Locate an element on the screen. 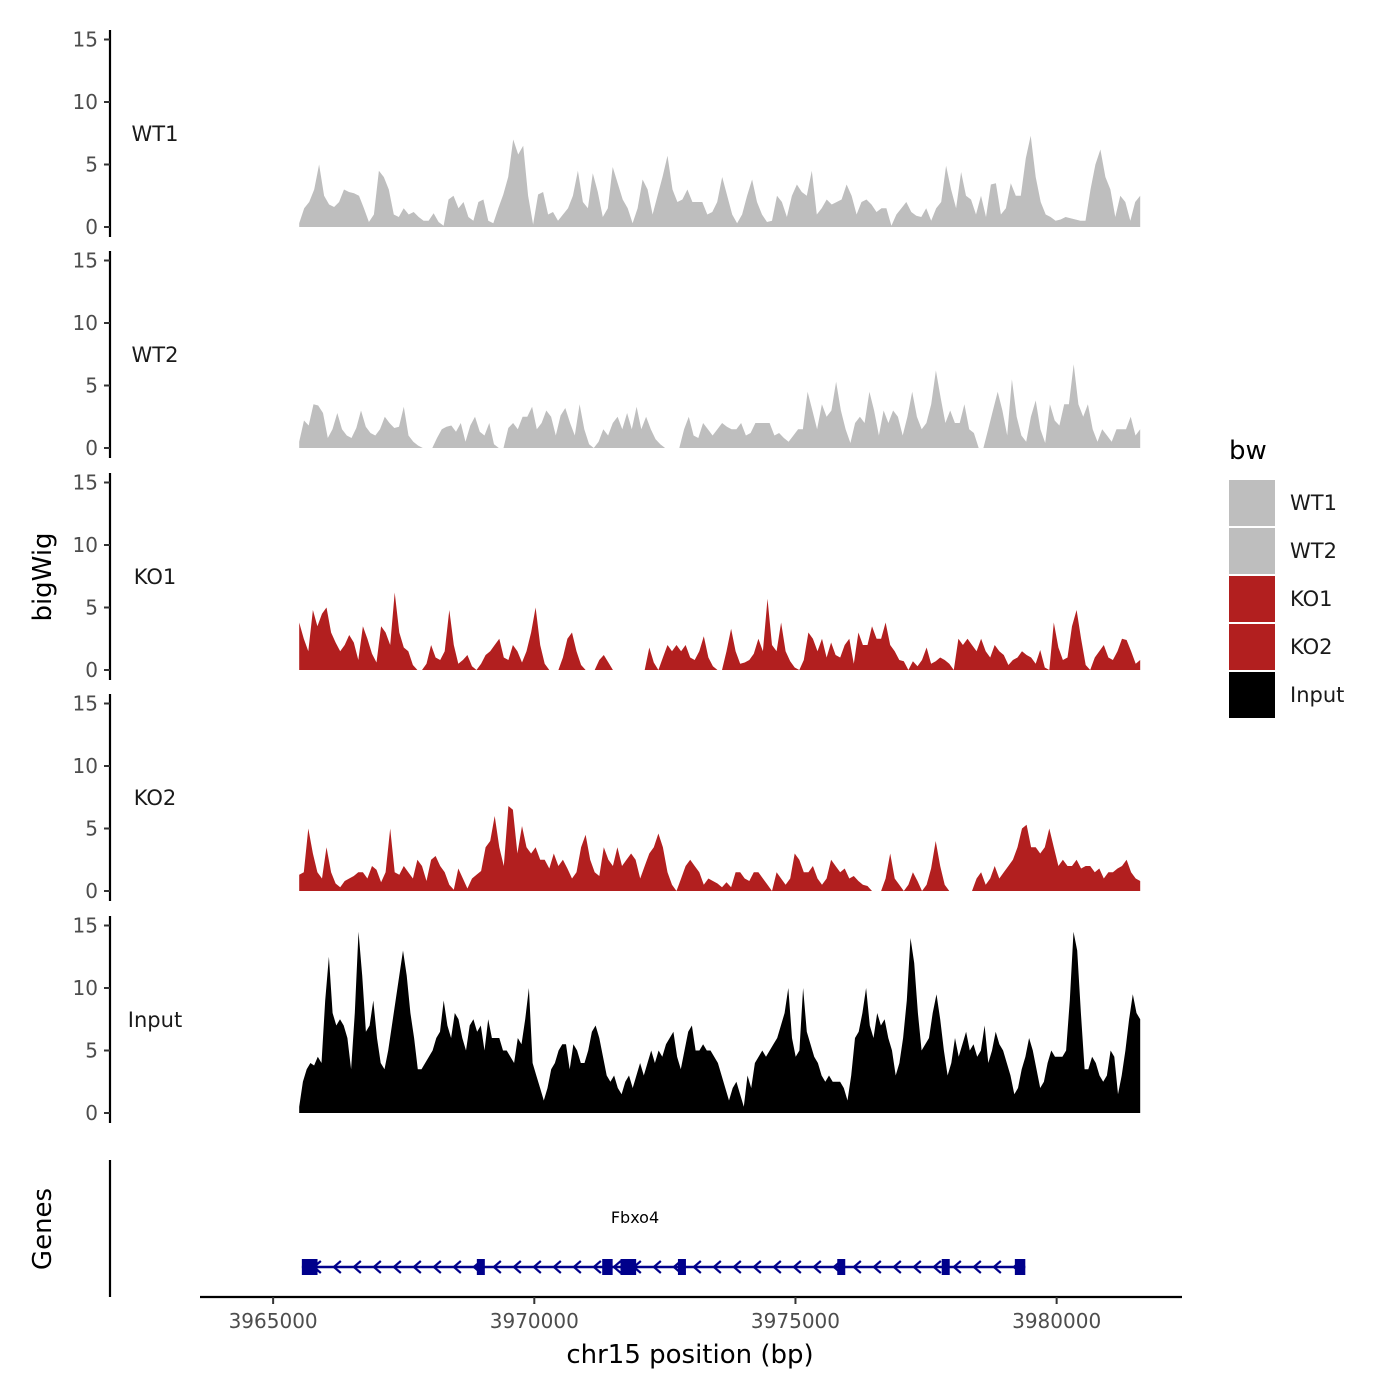 The image size is (1400, 1400). legend-key-ko2 is located at coordinates (1252, 647).